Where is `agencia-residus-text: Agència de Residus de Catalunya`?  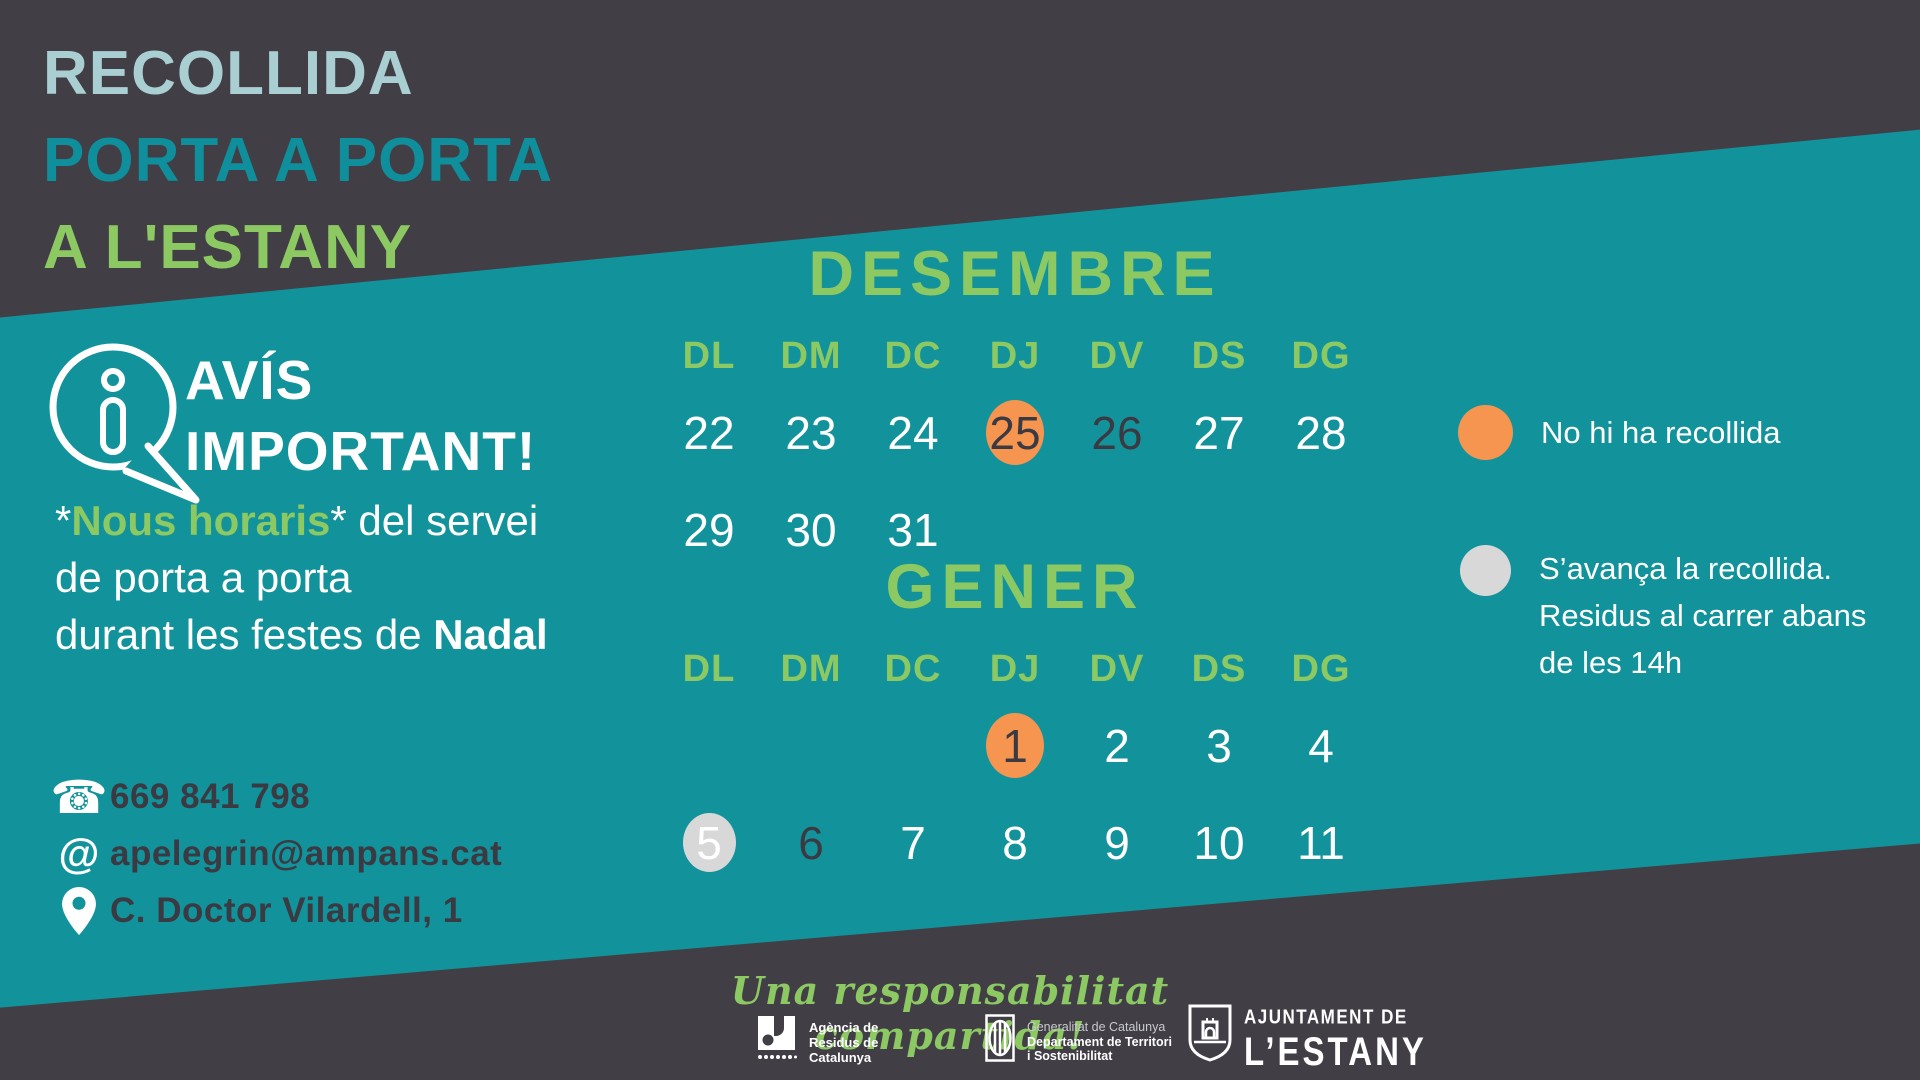
agencia-residus-text: Agència de Residus de Catalunya is located at coordinates (843, 1040).